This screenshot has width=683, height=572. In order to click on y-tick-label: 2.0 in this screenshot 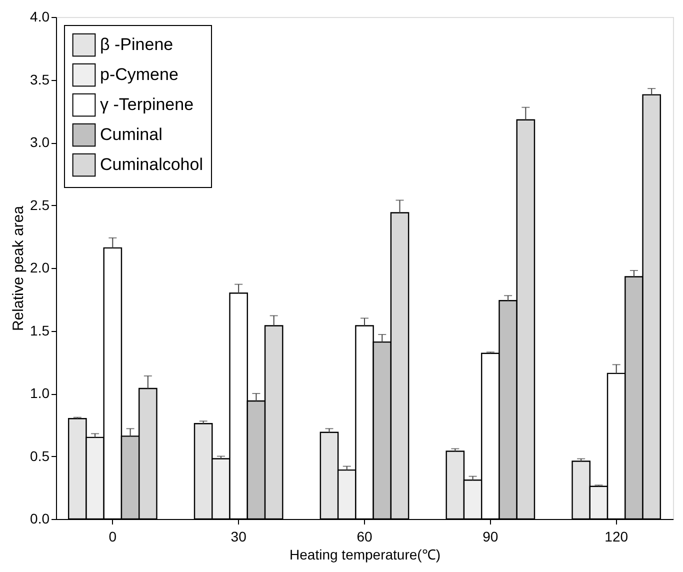, I will do `click(40, 268)`.